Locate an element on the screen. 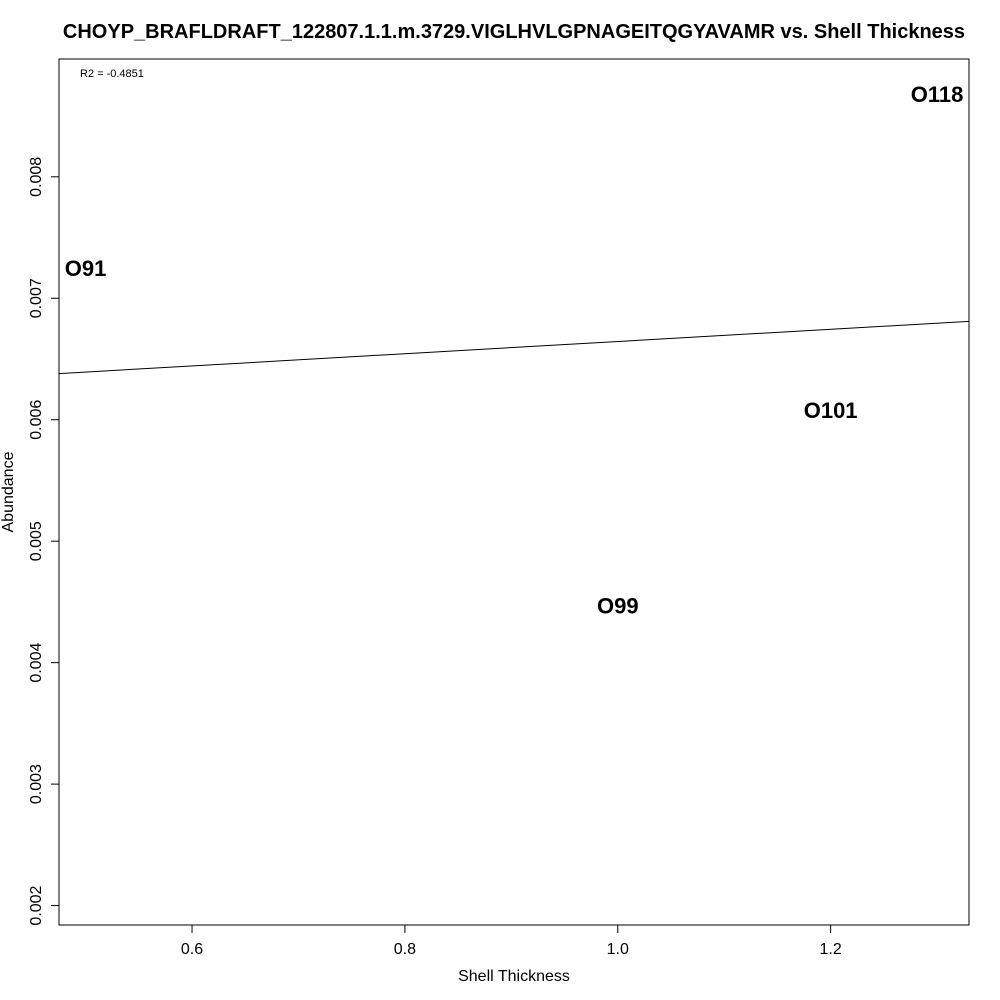  point-label-o99: O99 is located at coordinates (618, 606).